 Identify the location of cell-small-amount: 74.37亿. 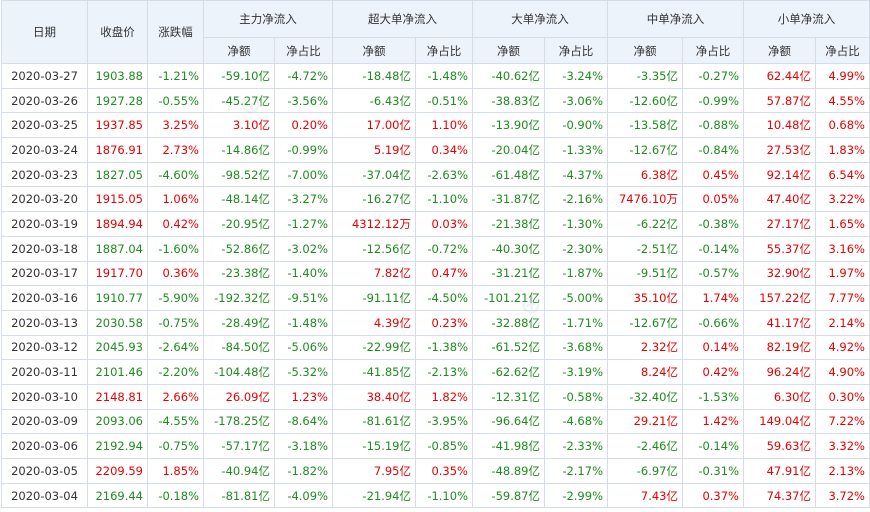
(779, 495).